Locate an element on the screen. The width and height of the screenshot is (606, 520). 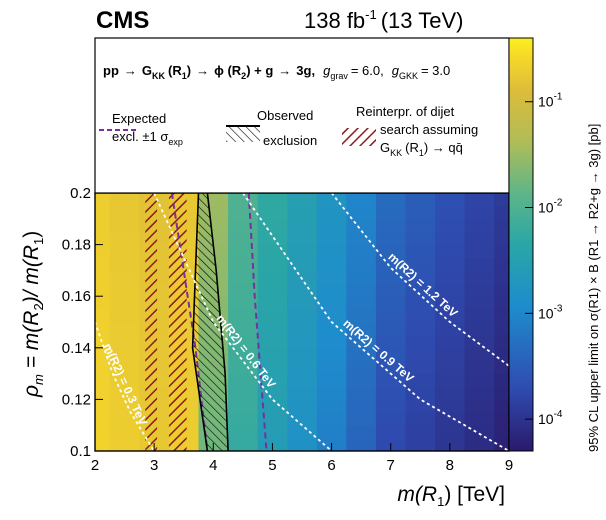
x-tick-label: 2 is located at coordinates (95, 465).